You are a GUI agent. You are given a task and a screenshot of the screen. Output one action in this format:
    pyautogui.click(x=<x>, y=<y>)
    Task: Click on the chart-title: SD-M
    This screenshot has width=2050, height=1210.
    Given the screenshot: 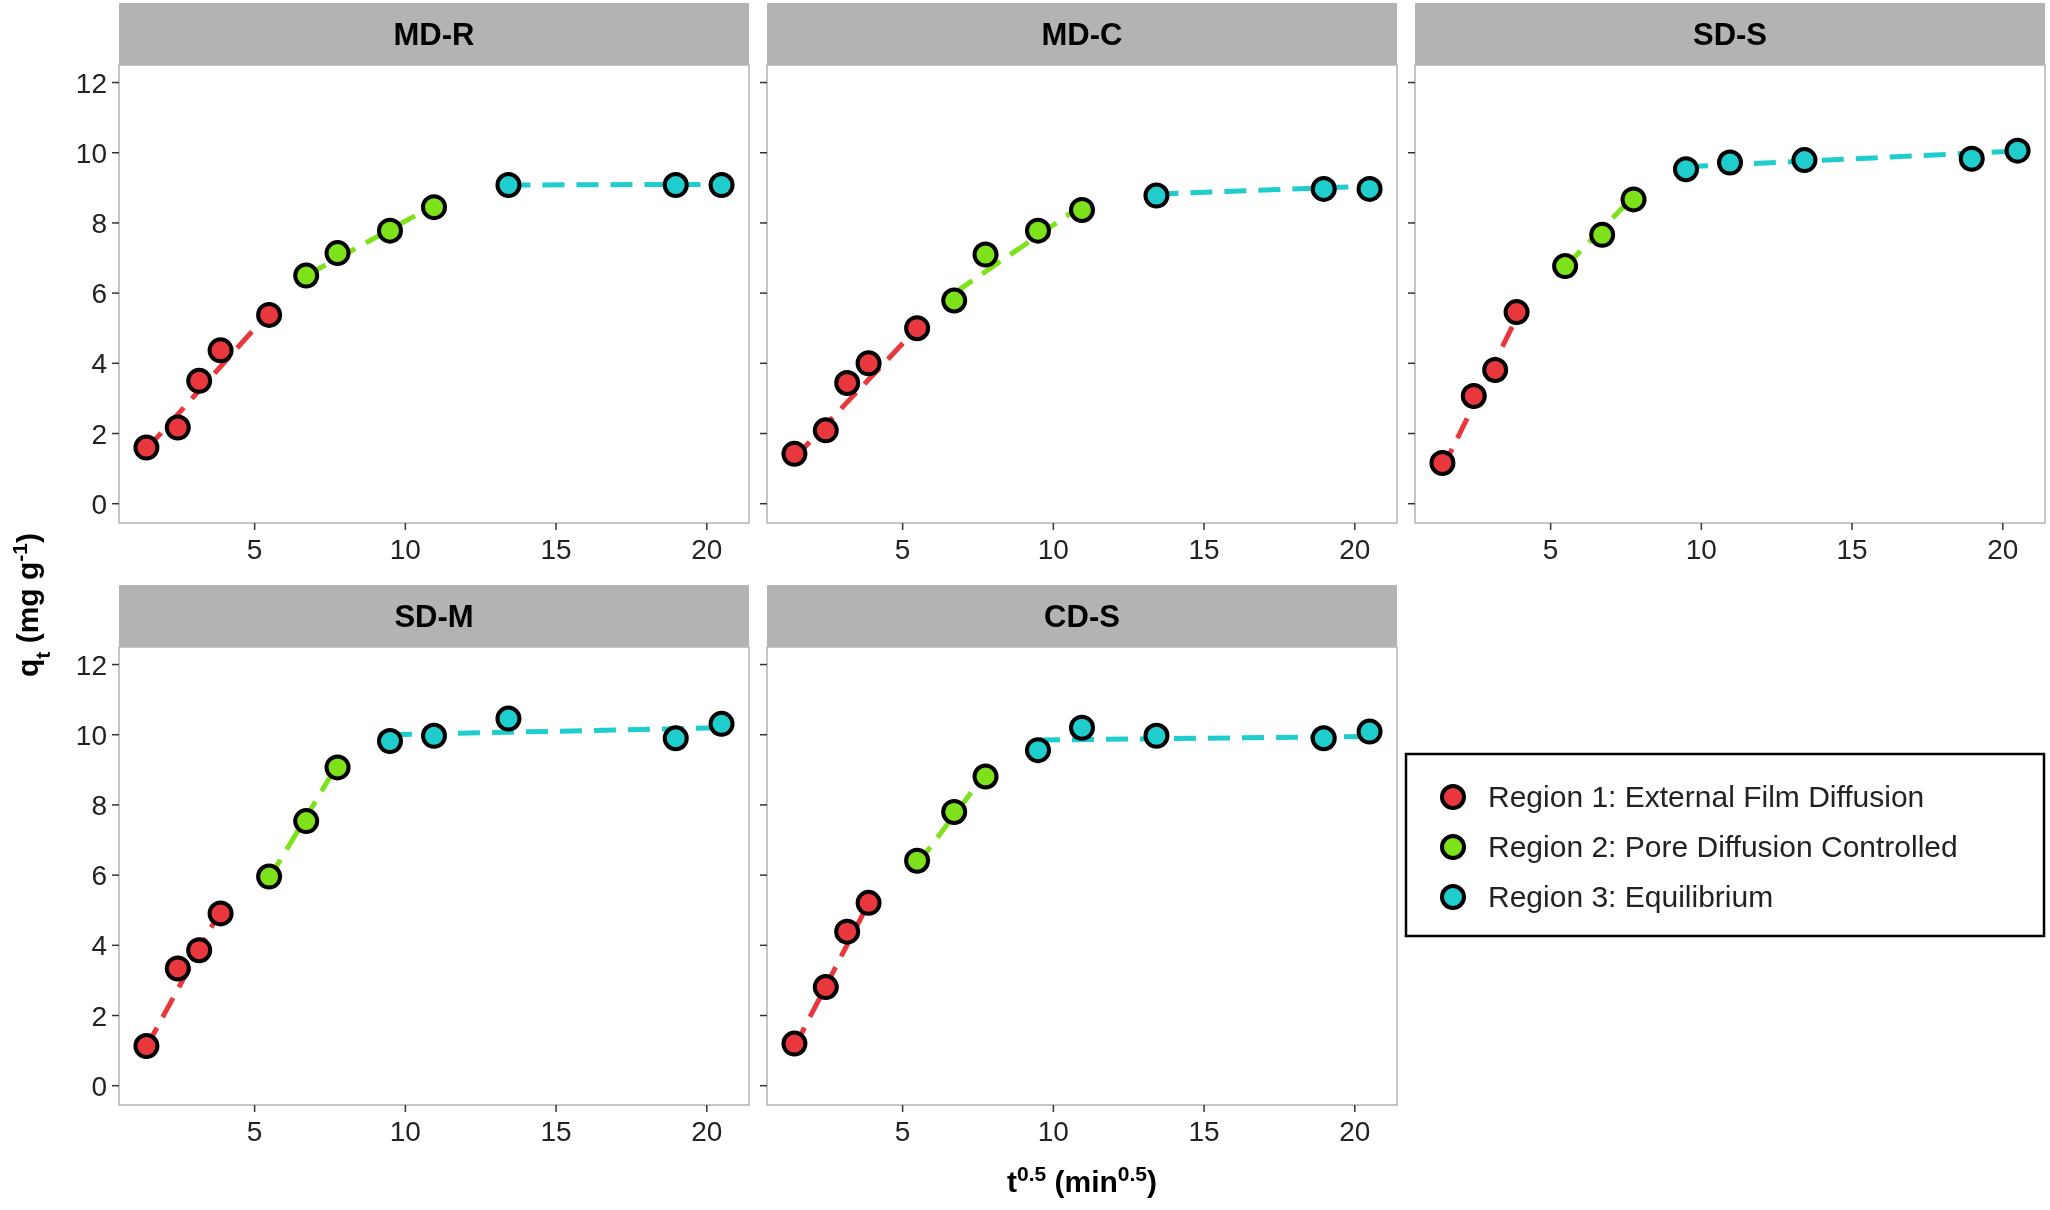 What is the action you would take?
    pyautogui.click(x=434, y=616)
    